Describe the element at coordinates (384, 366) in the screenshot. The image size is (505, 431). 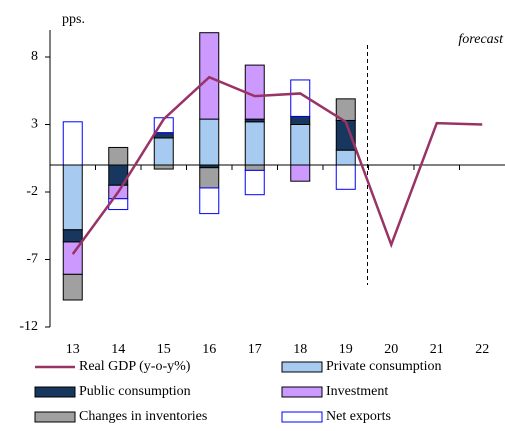
I see `legend-label: Private consumption` at that location.